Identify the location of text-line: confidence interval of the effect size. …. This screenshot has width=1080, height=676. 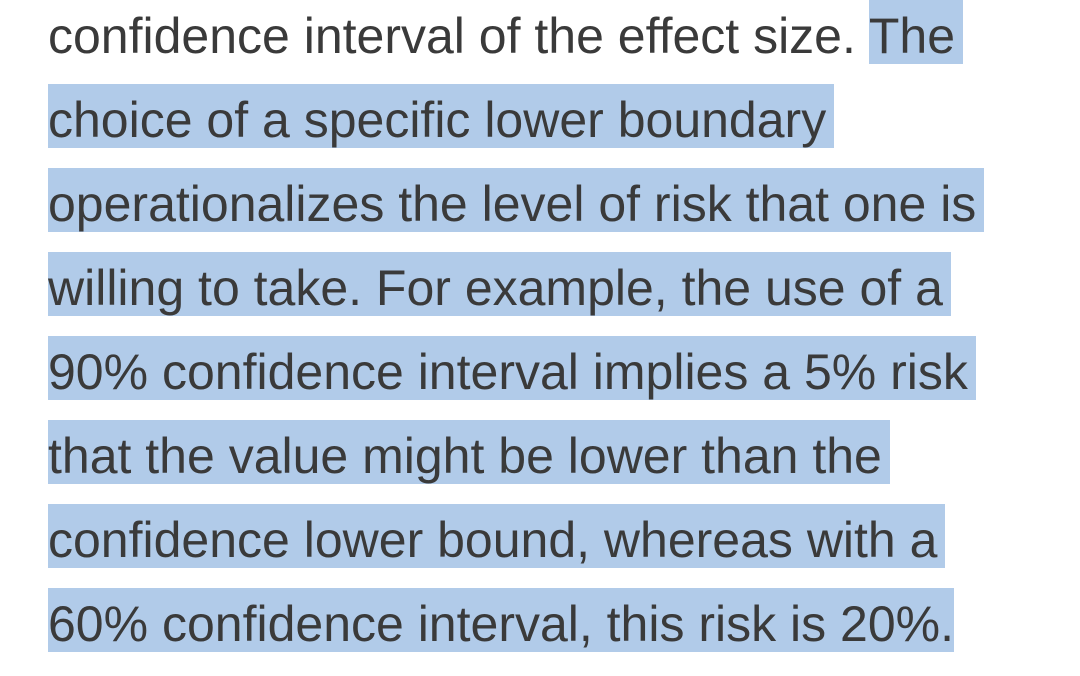
(564, 39).